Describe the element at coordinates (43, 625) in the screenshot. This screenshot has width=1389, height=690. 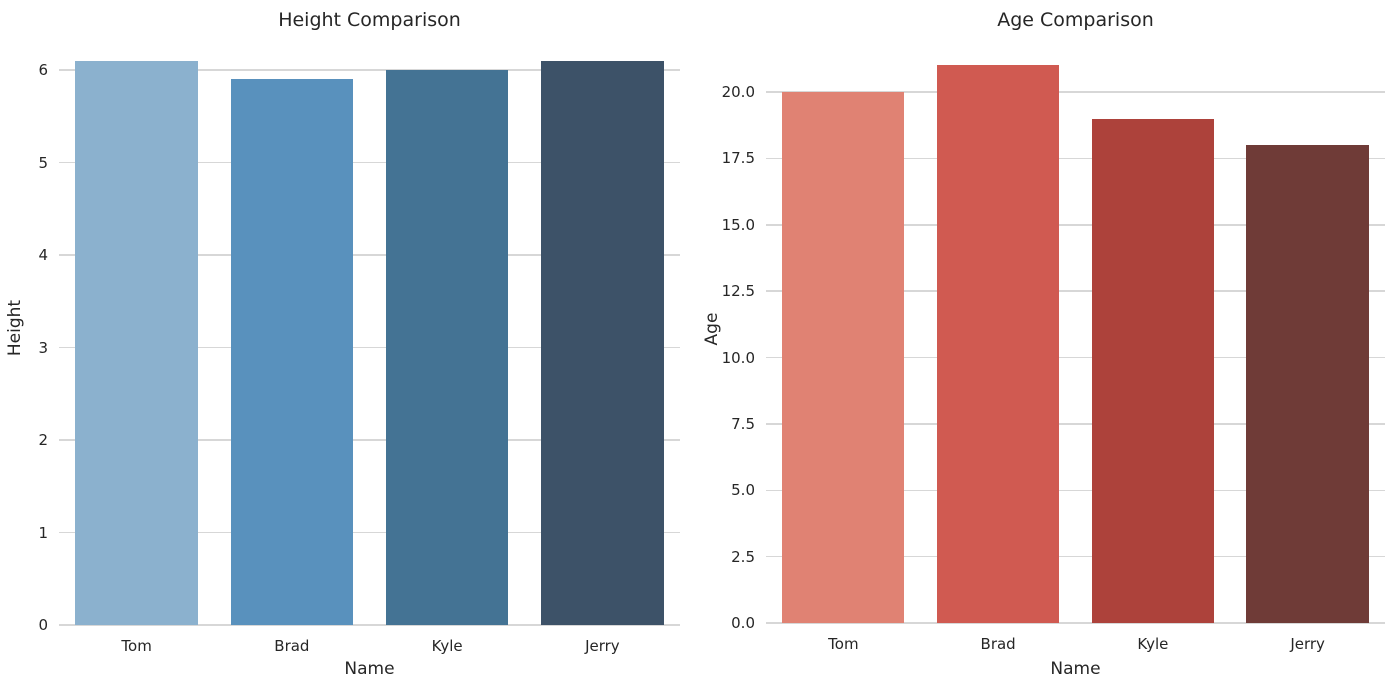
I see `y-tick-label: 0` at that location.